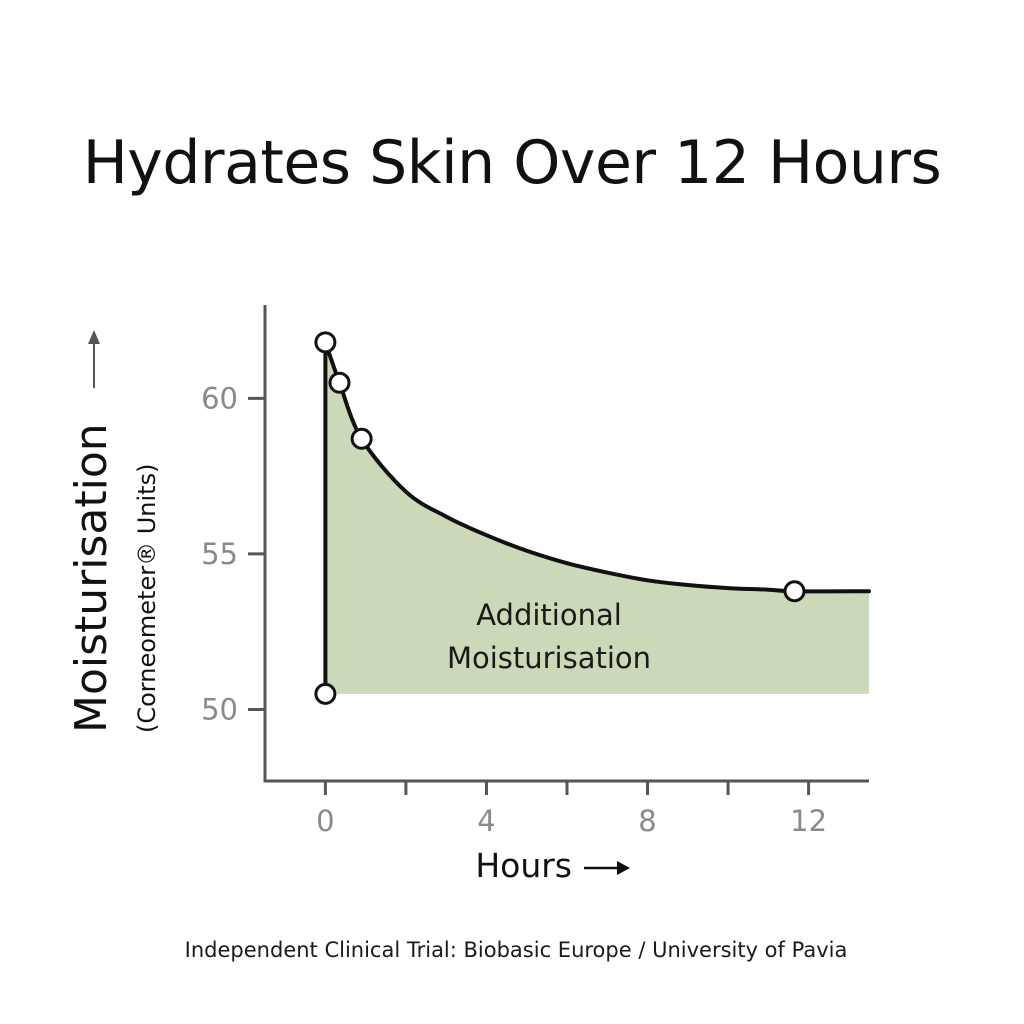 This screenshot has width=1024, height=1024. I want to click on x-axis-label: Hours, so click(523, 865).